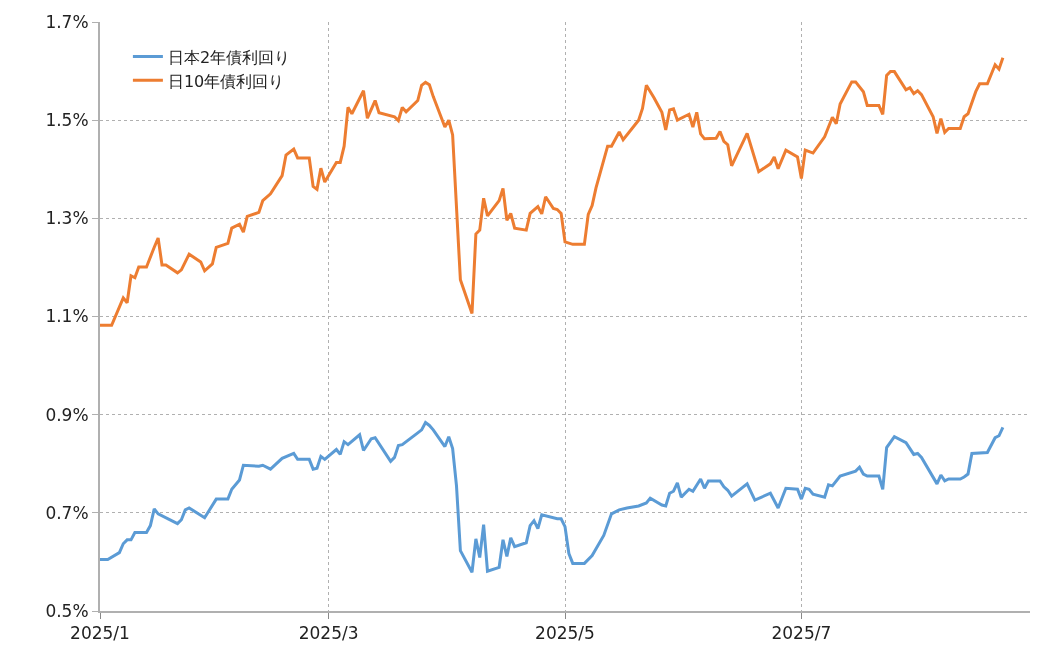 This screenshot has width=1062, height=655. I want to click on y-tick-label: 0.9%, so click(67, 414).